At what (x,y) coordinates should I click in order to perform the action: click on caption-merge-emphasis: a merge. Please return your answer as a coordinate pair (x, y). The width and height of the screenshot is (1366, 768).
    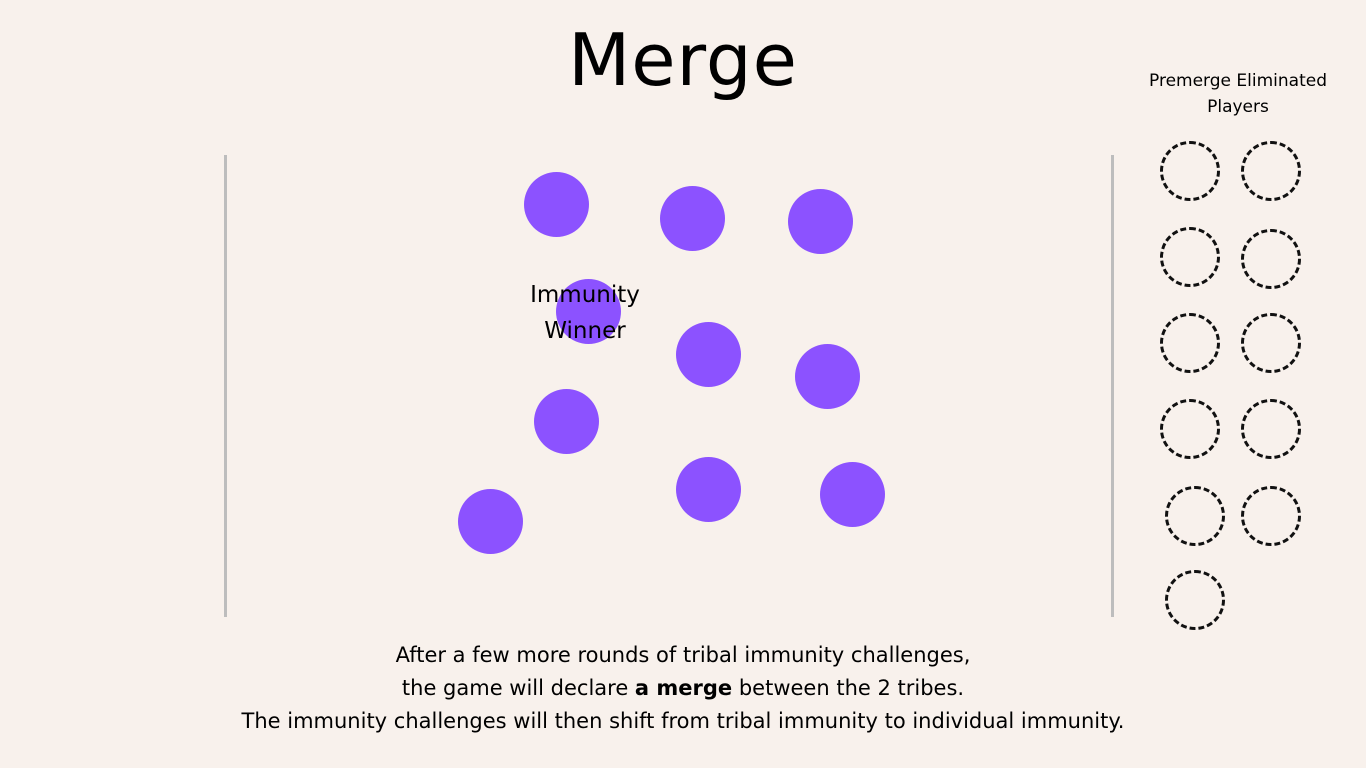
    Looking at the image, I should click on (683, 688).